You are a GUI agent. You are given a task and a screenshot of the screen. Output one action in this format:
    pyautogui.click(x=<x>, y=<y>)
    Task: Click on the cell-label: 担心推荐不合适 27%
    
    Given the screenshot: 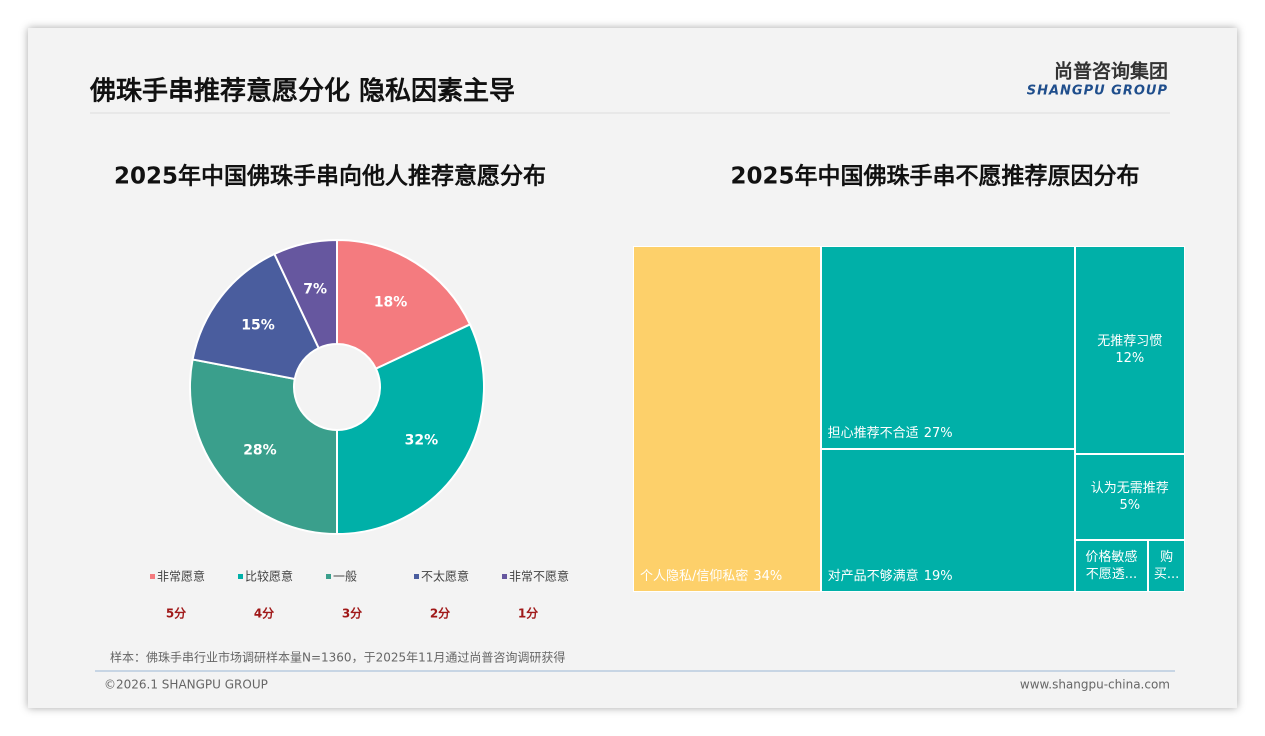 What is the action you would take?
    pyautogui.click(x=890, y=433)
    